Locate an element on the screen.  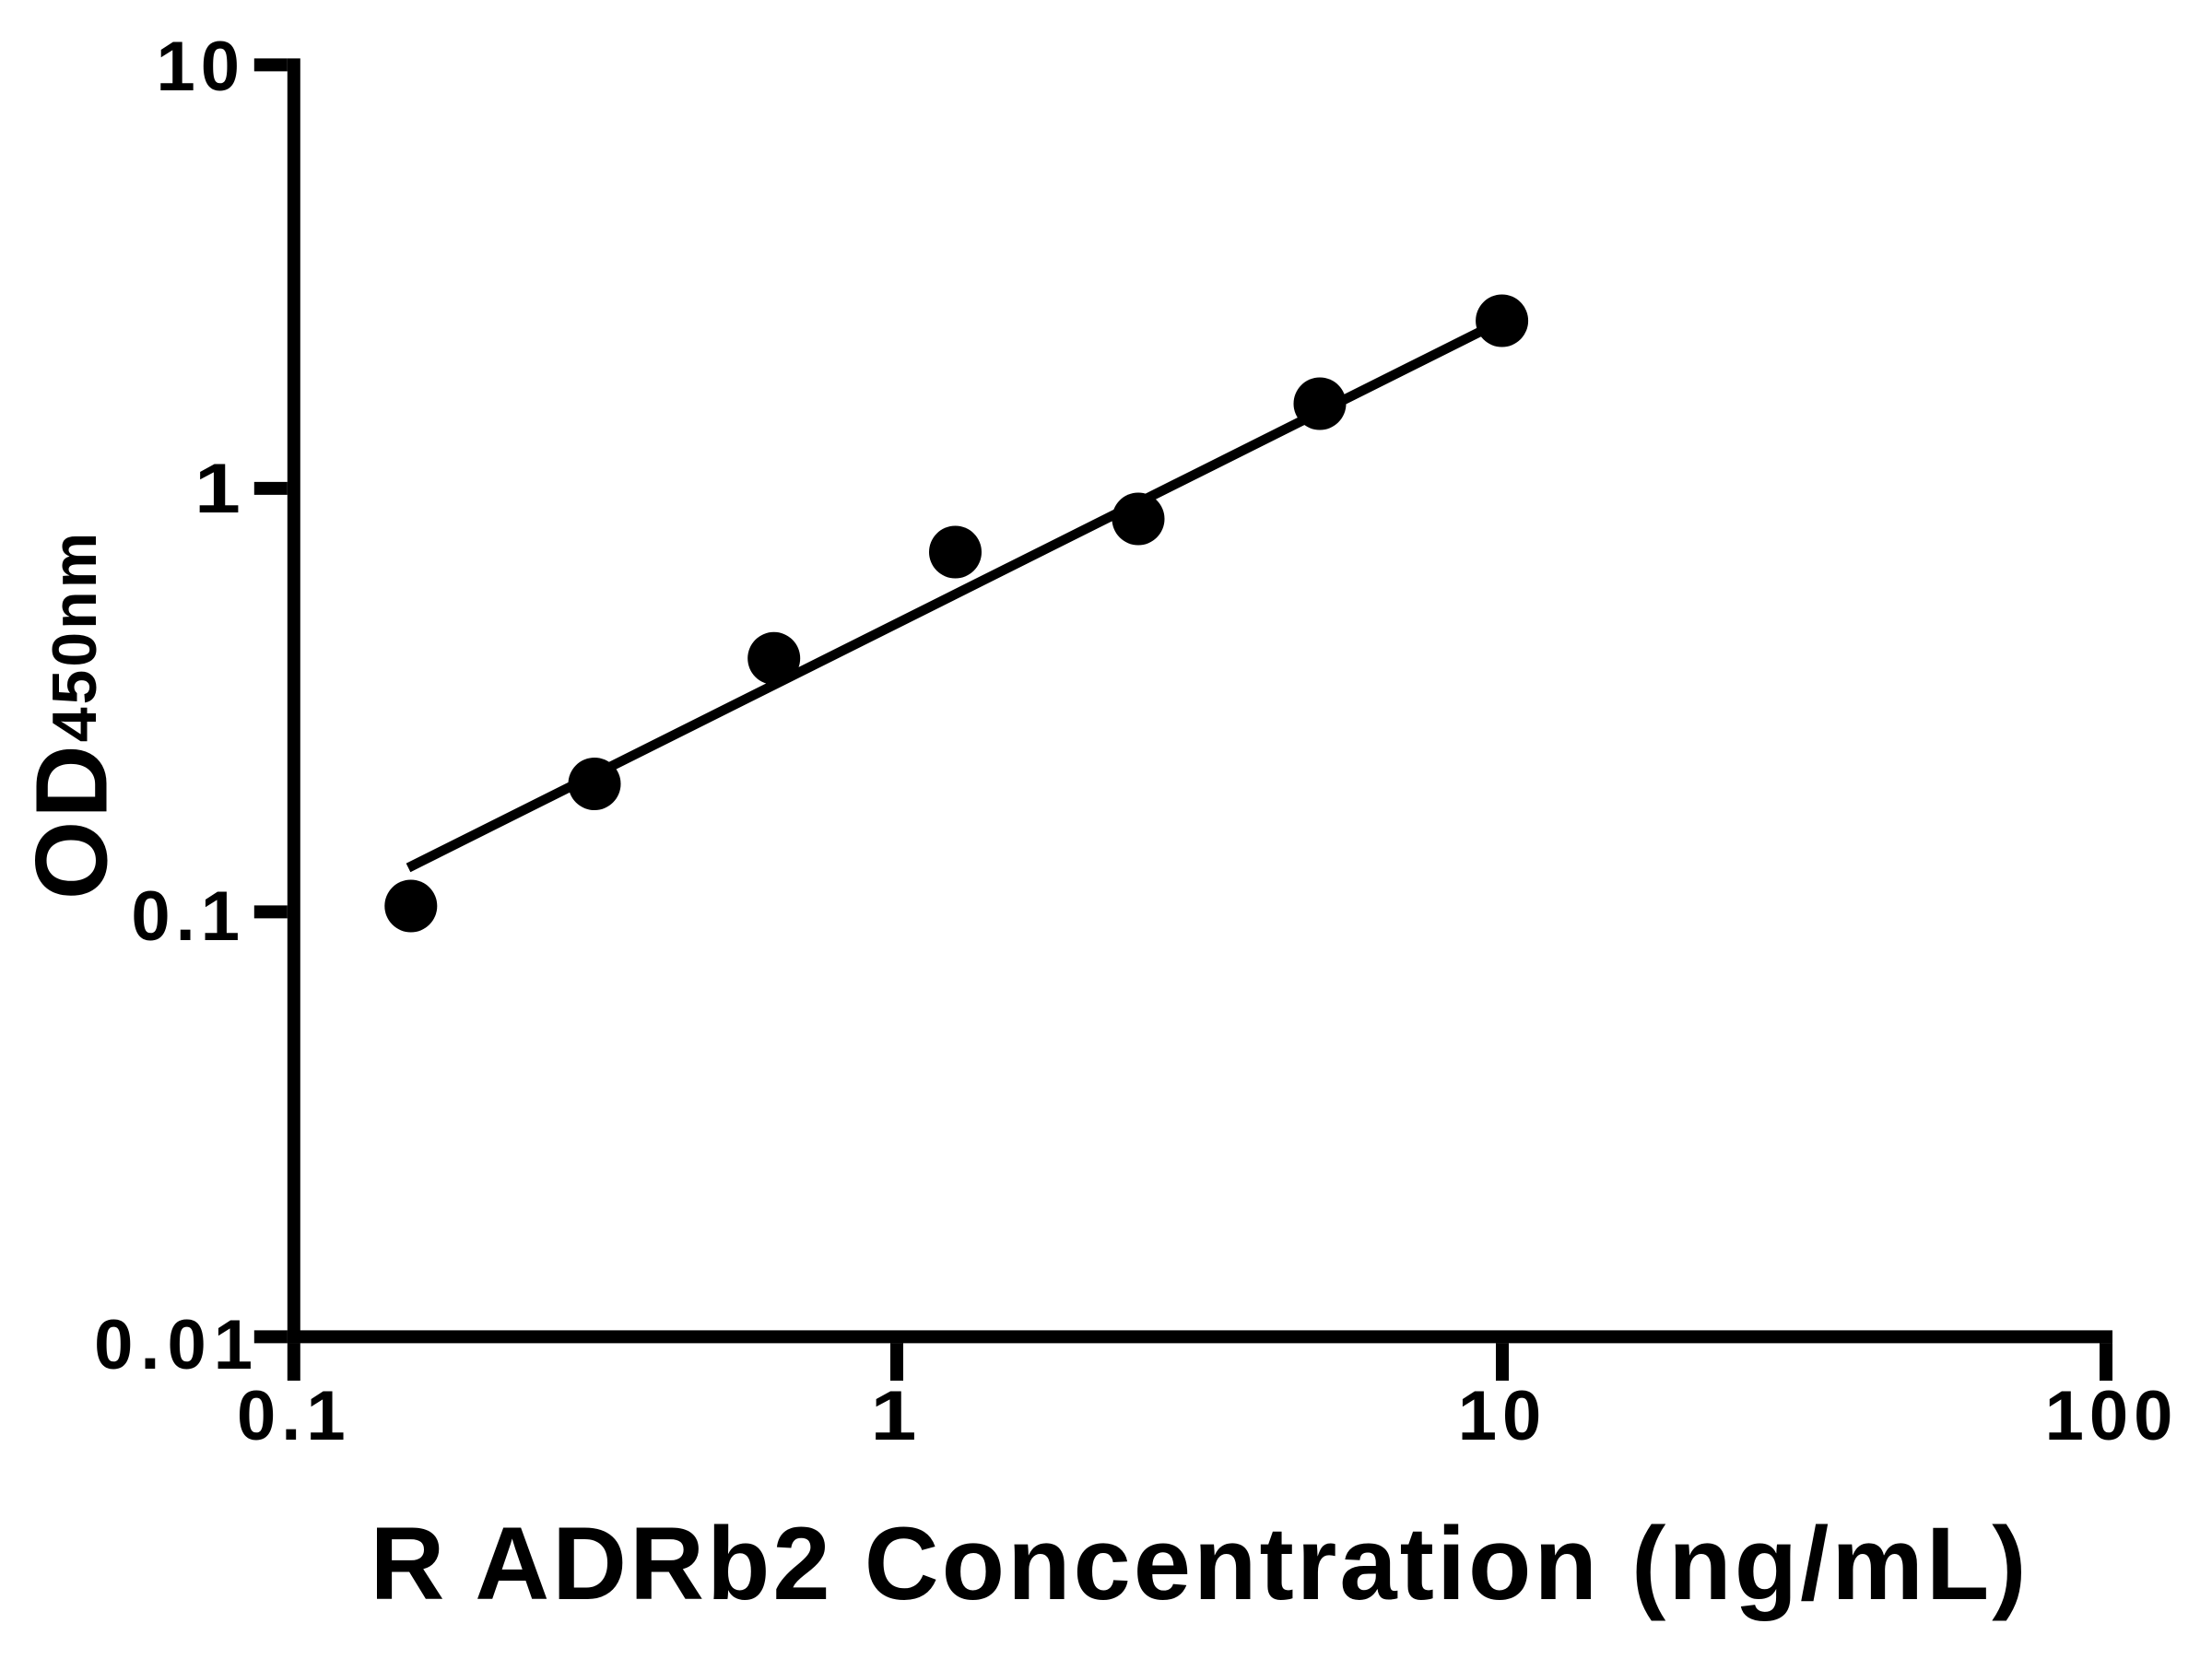
svg-text: 0.01 is located at coordinates (177, 1345).